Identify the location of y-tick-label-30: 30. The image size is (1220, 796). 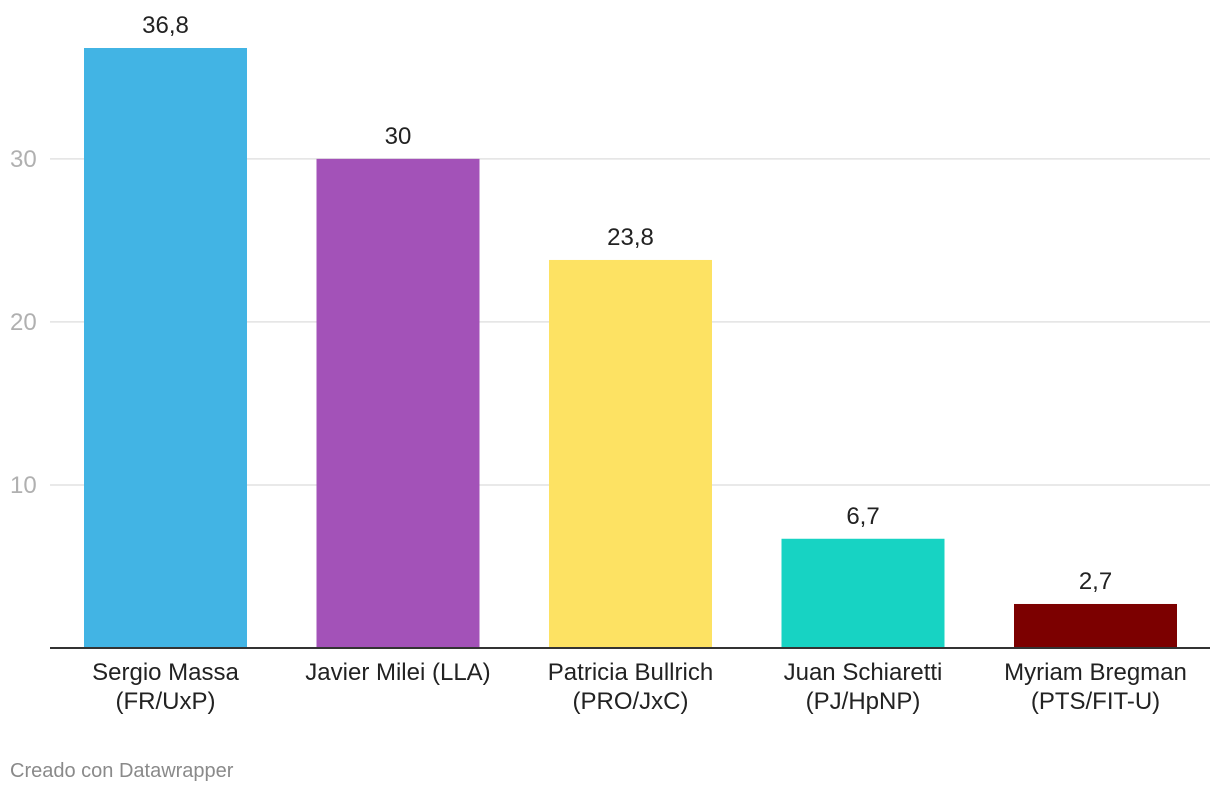
(23, 159).